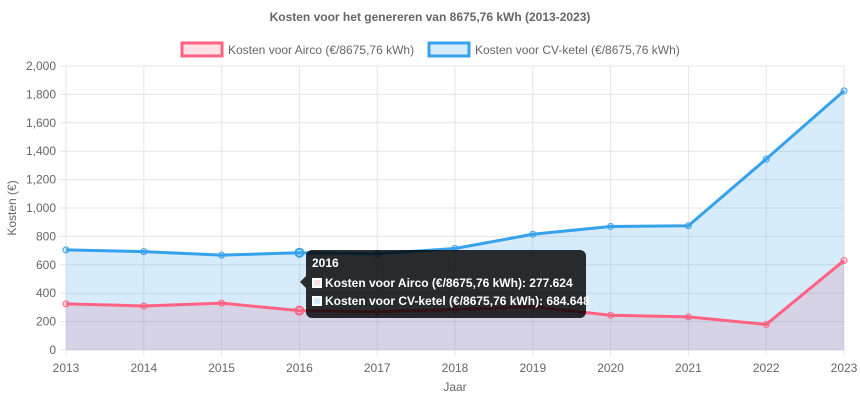  Describe the element at coordinates (321, 50) in the screenshot. I see `legend-label-0: Kosten voor Airco (€/8675,76 kWh)` at that location.